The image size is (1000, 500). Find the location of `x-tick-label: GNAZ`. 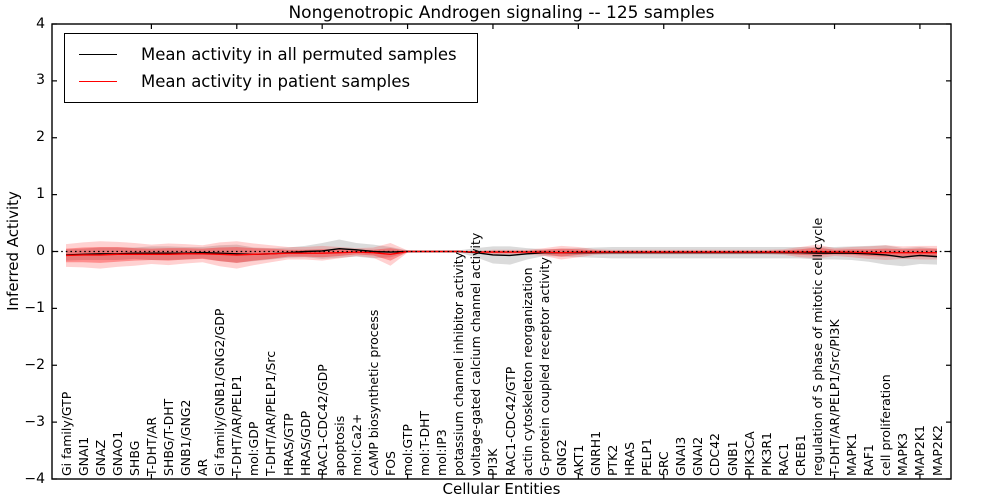

x-tick-label: GNAZ is located at coordinates (100, 457).